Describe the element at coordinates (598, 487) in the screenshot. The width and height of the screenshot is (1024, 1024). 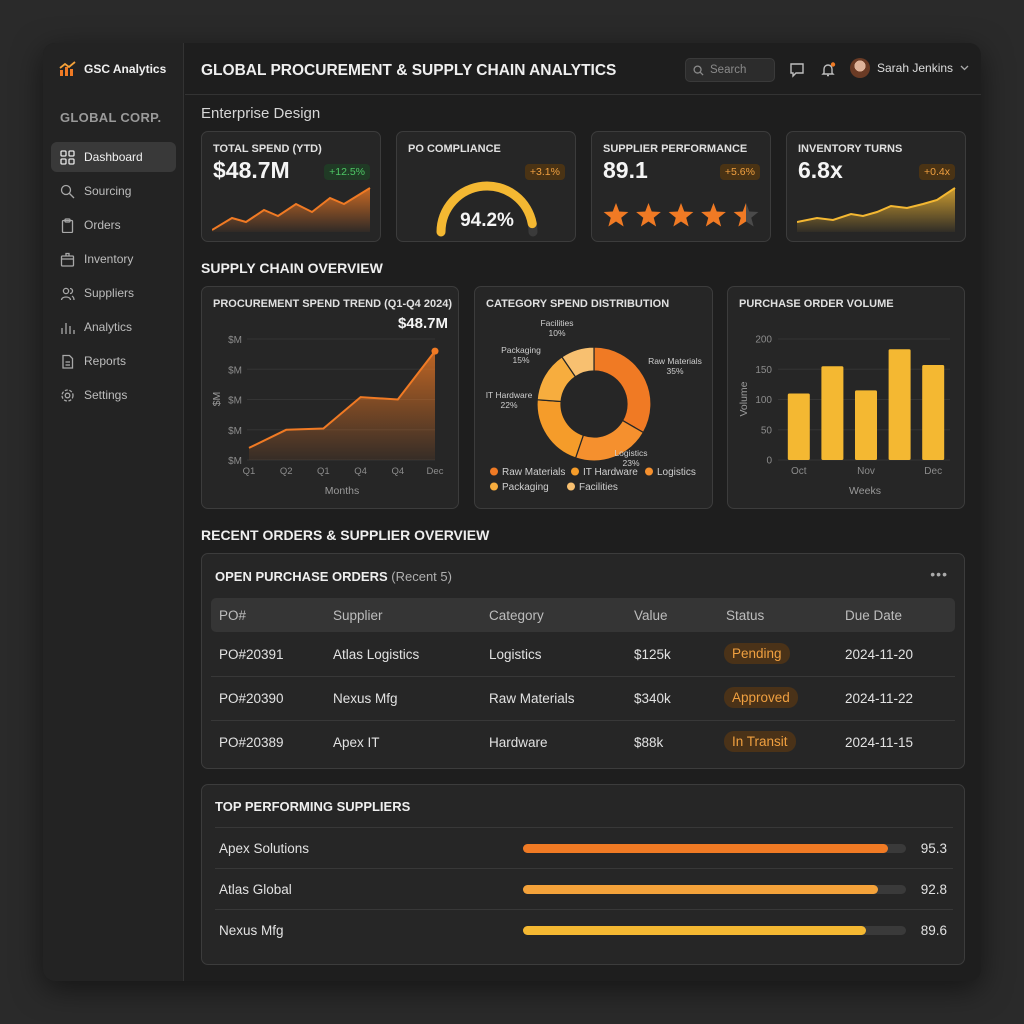
I see `legend-label: Facilities` at that location.